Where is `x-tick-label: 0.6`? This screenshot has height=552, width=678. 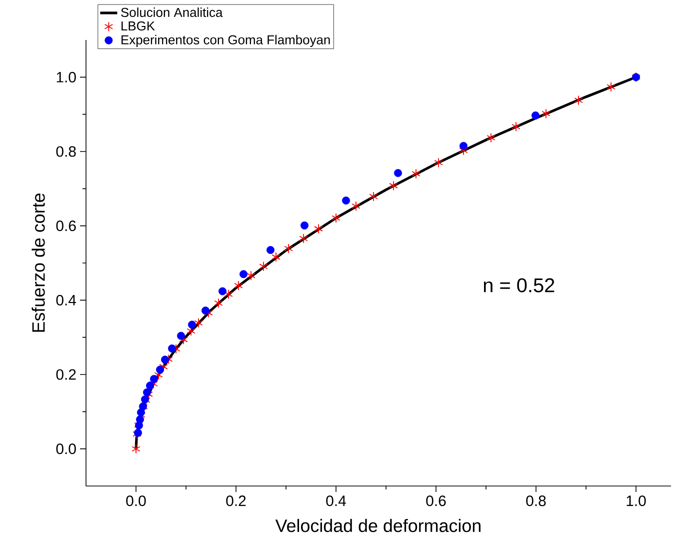
x-tick-label: 0.6 is located at coordinates (436, 501).